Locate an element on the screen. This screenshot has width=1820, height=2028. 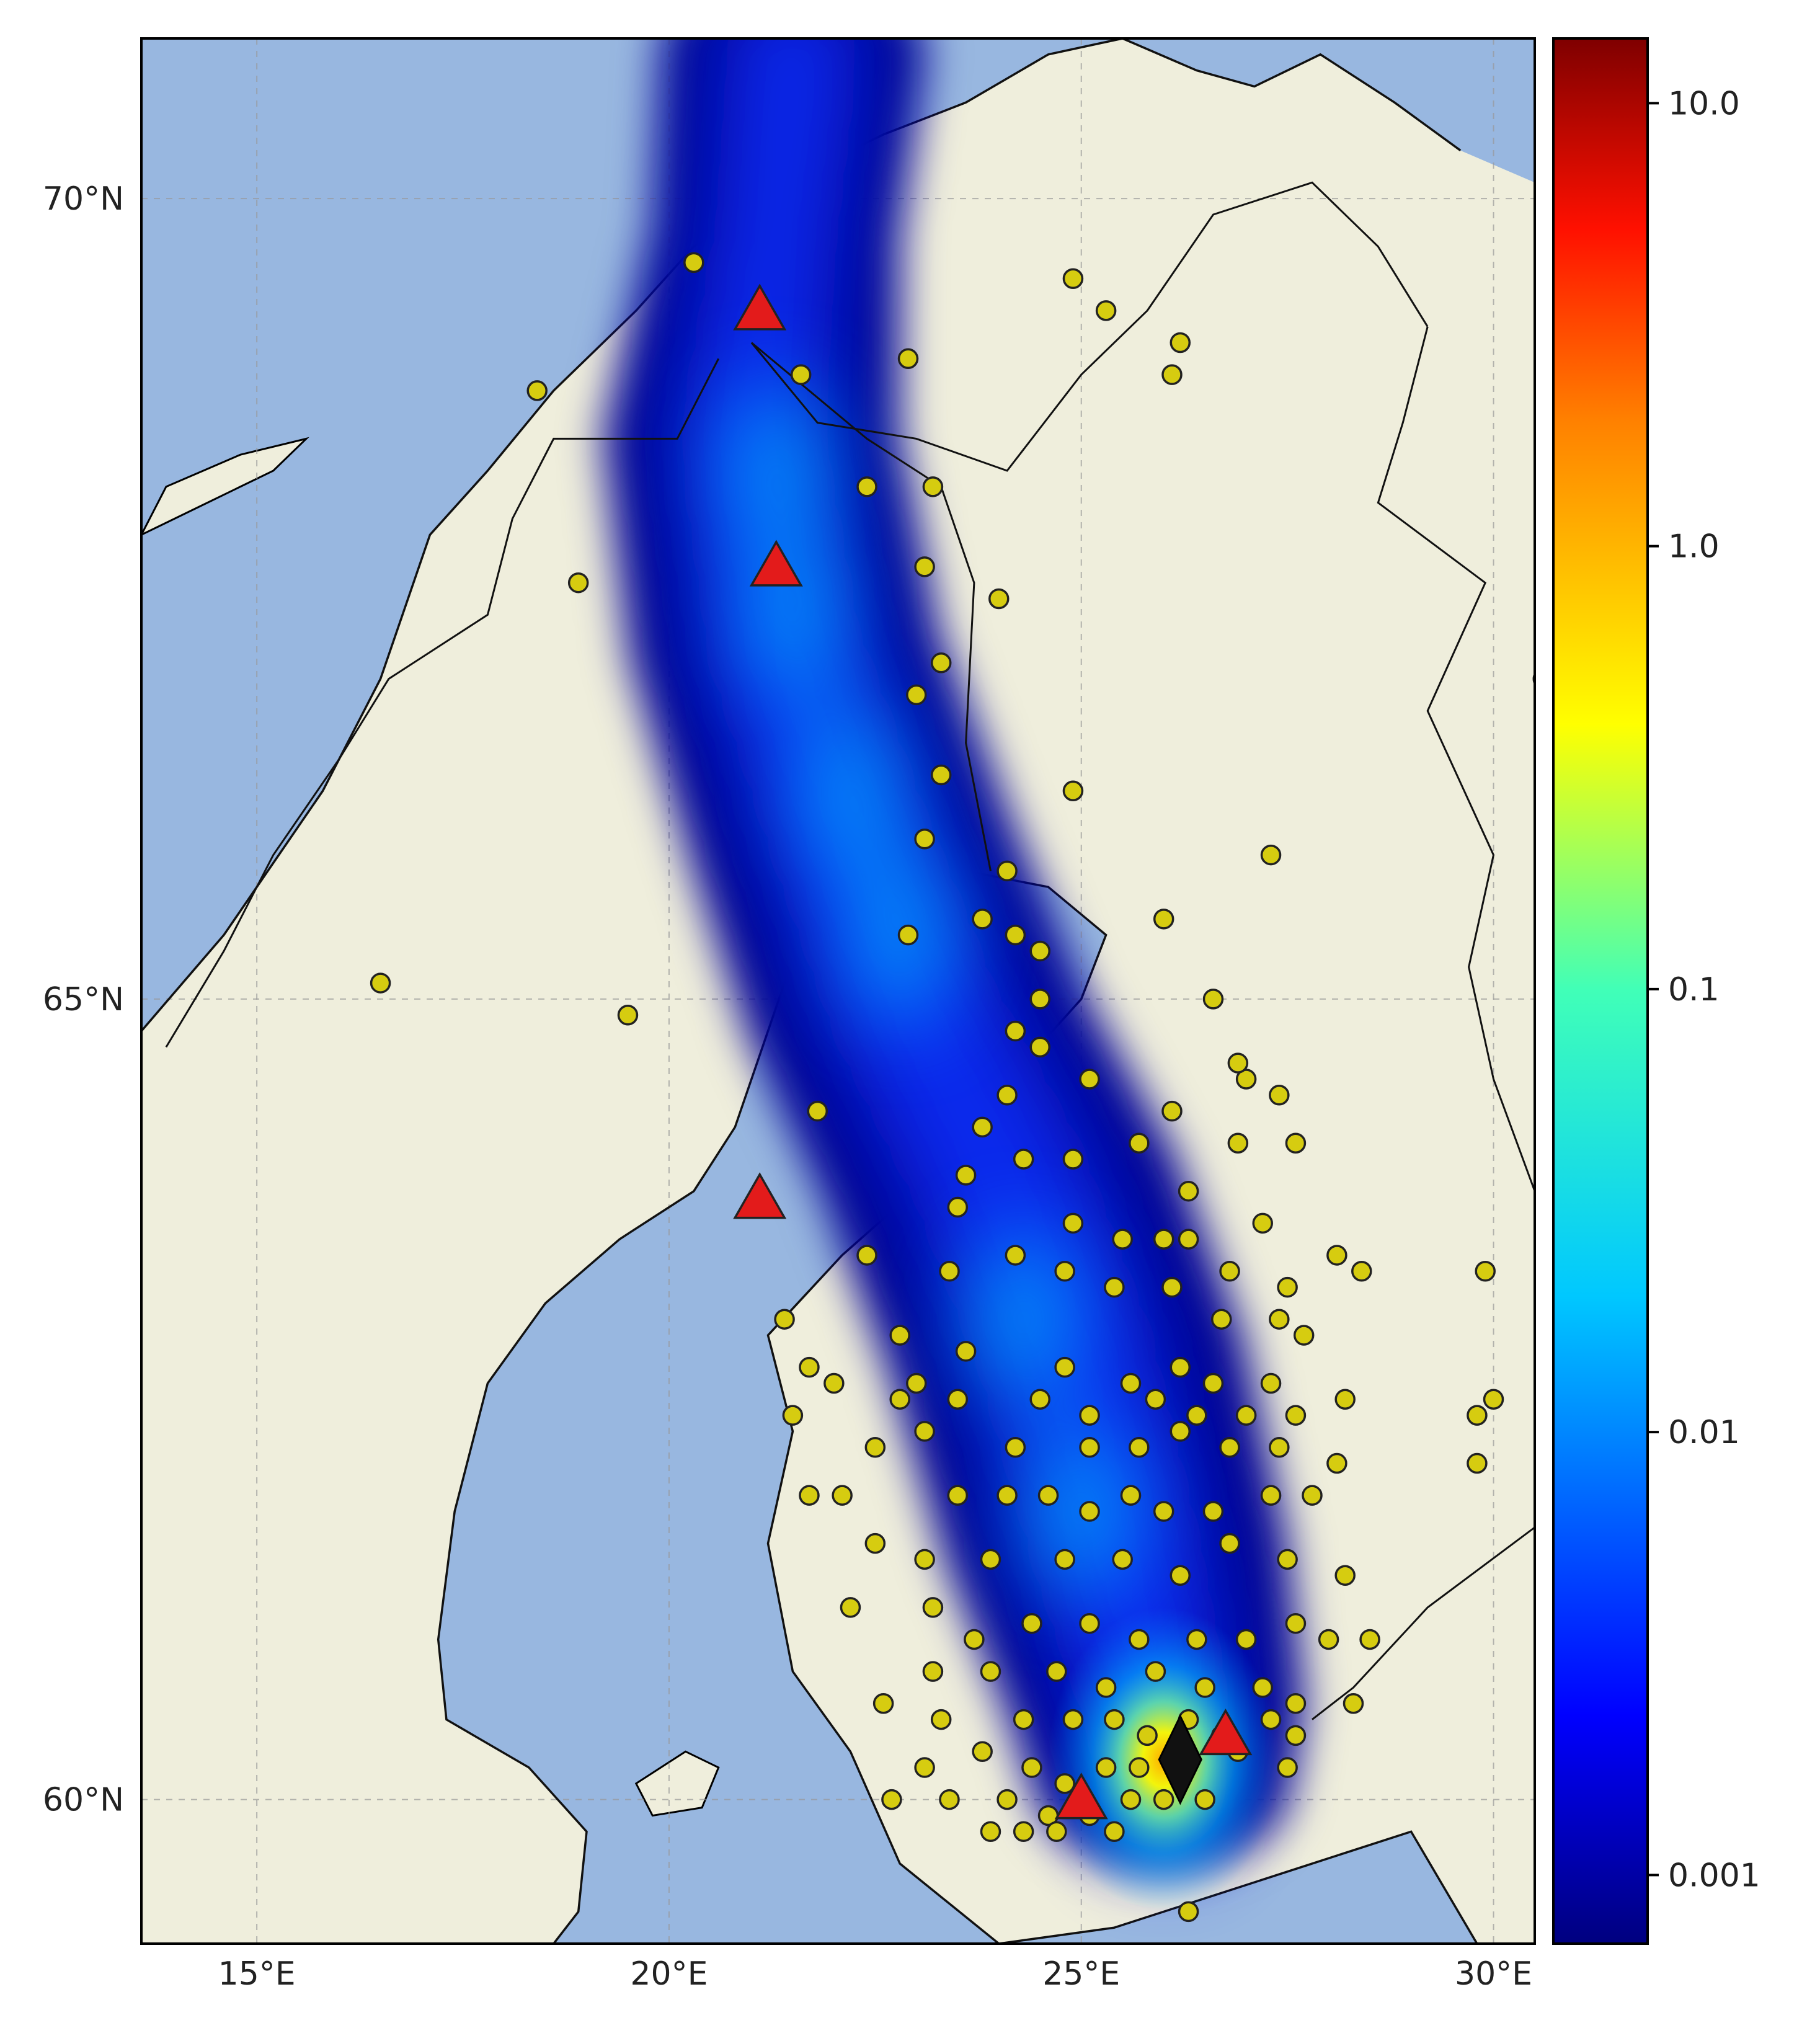
plume-inner is located at coordinates (929, 991).